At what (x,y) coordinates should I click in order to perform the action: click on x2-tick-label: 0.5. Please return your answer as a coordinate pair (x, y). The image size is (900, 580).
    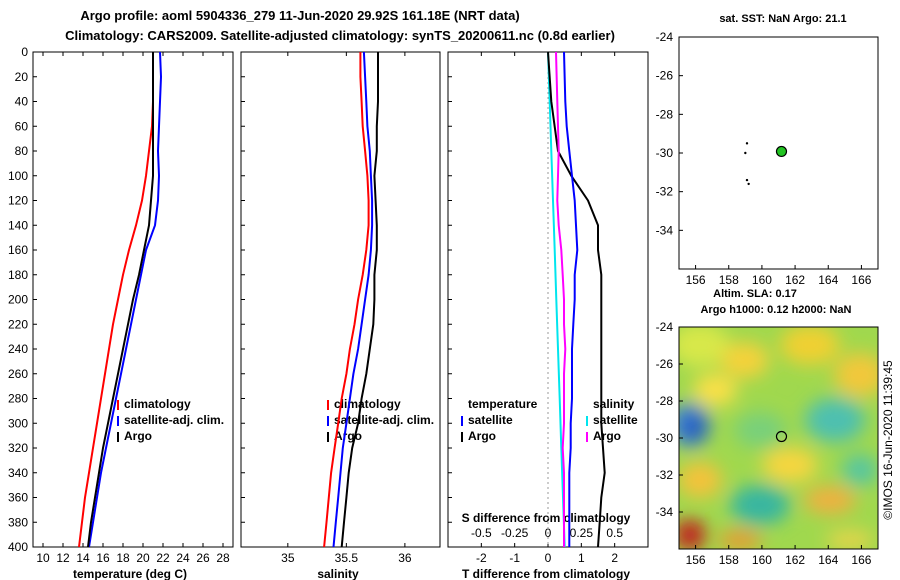
    Looking at the image, I should click on (614, 533).